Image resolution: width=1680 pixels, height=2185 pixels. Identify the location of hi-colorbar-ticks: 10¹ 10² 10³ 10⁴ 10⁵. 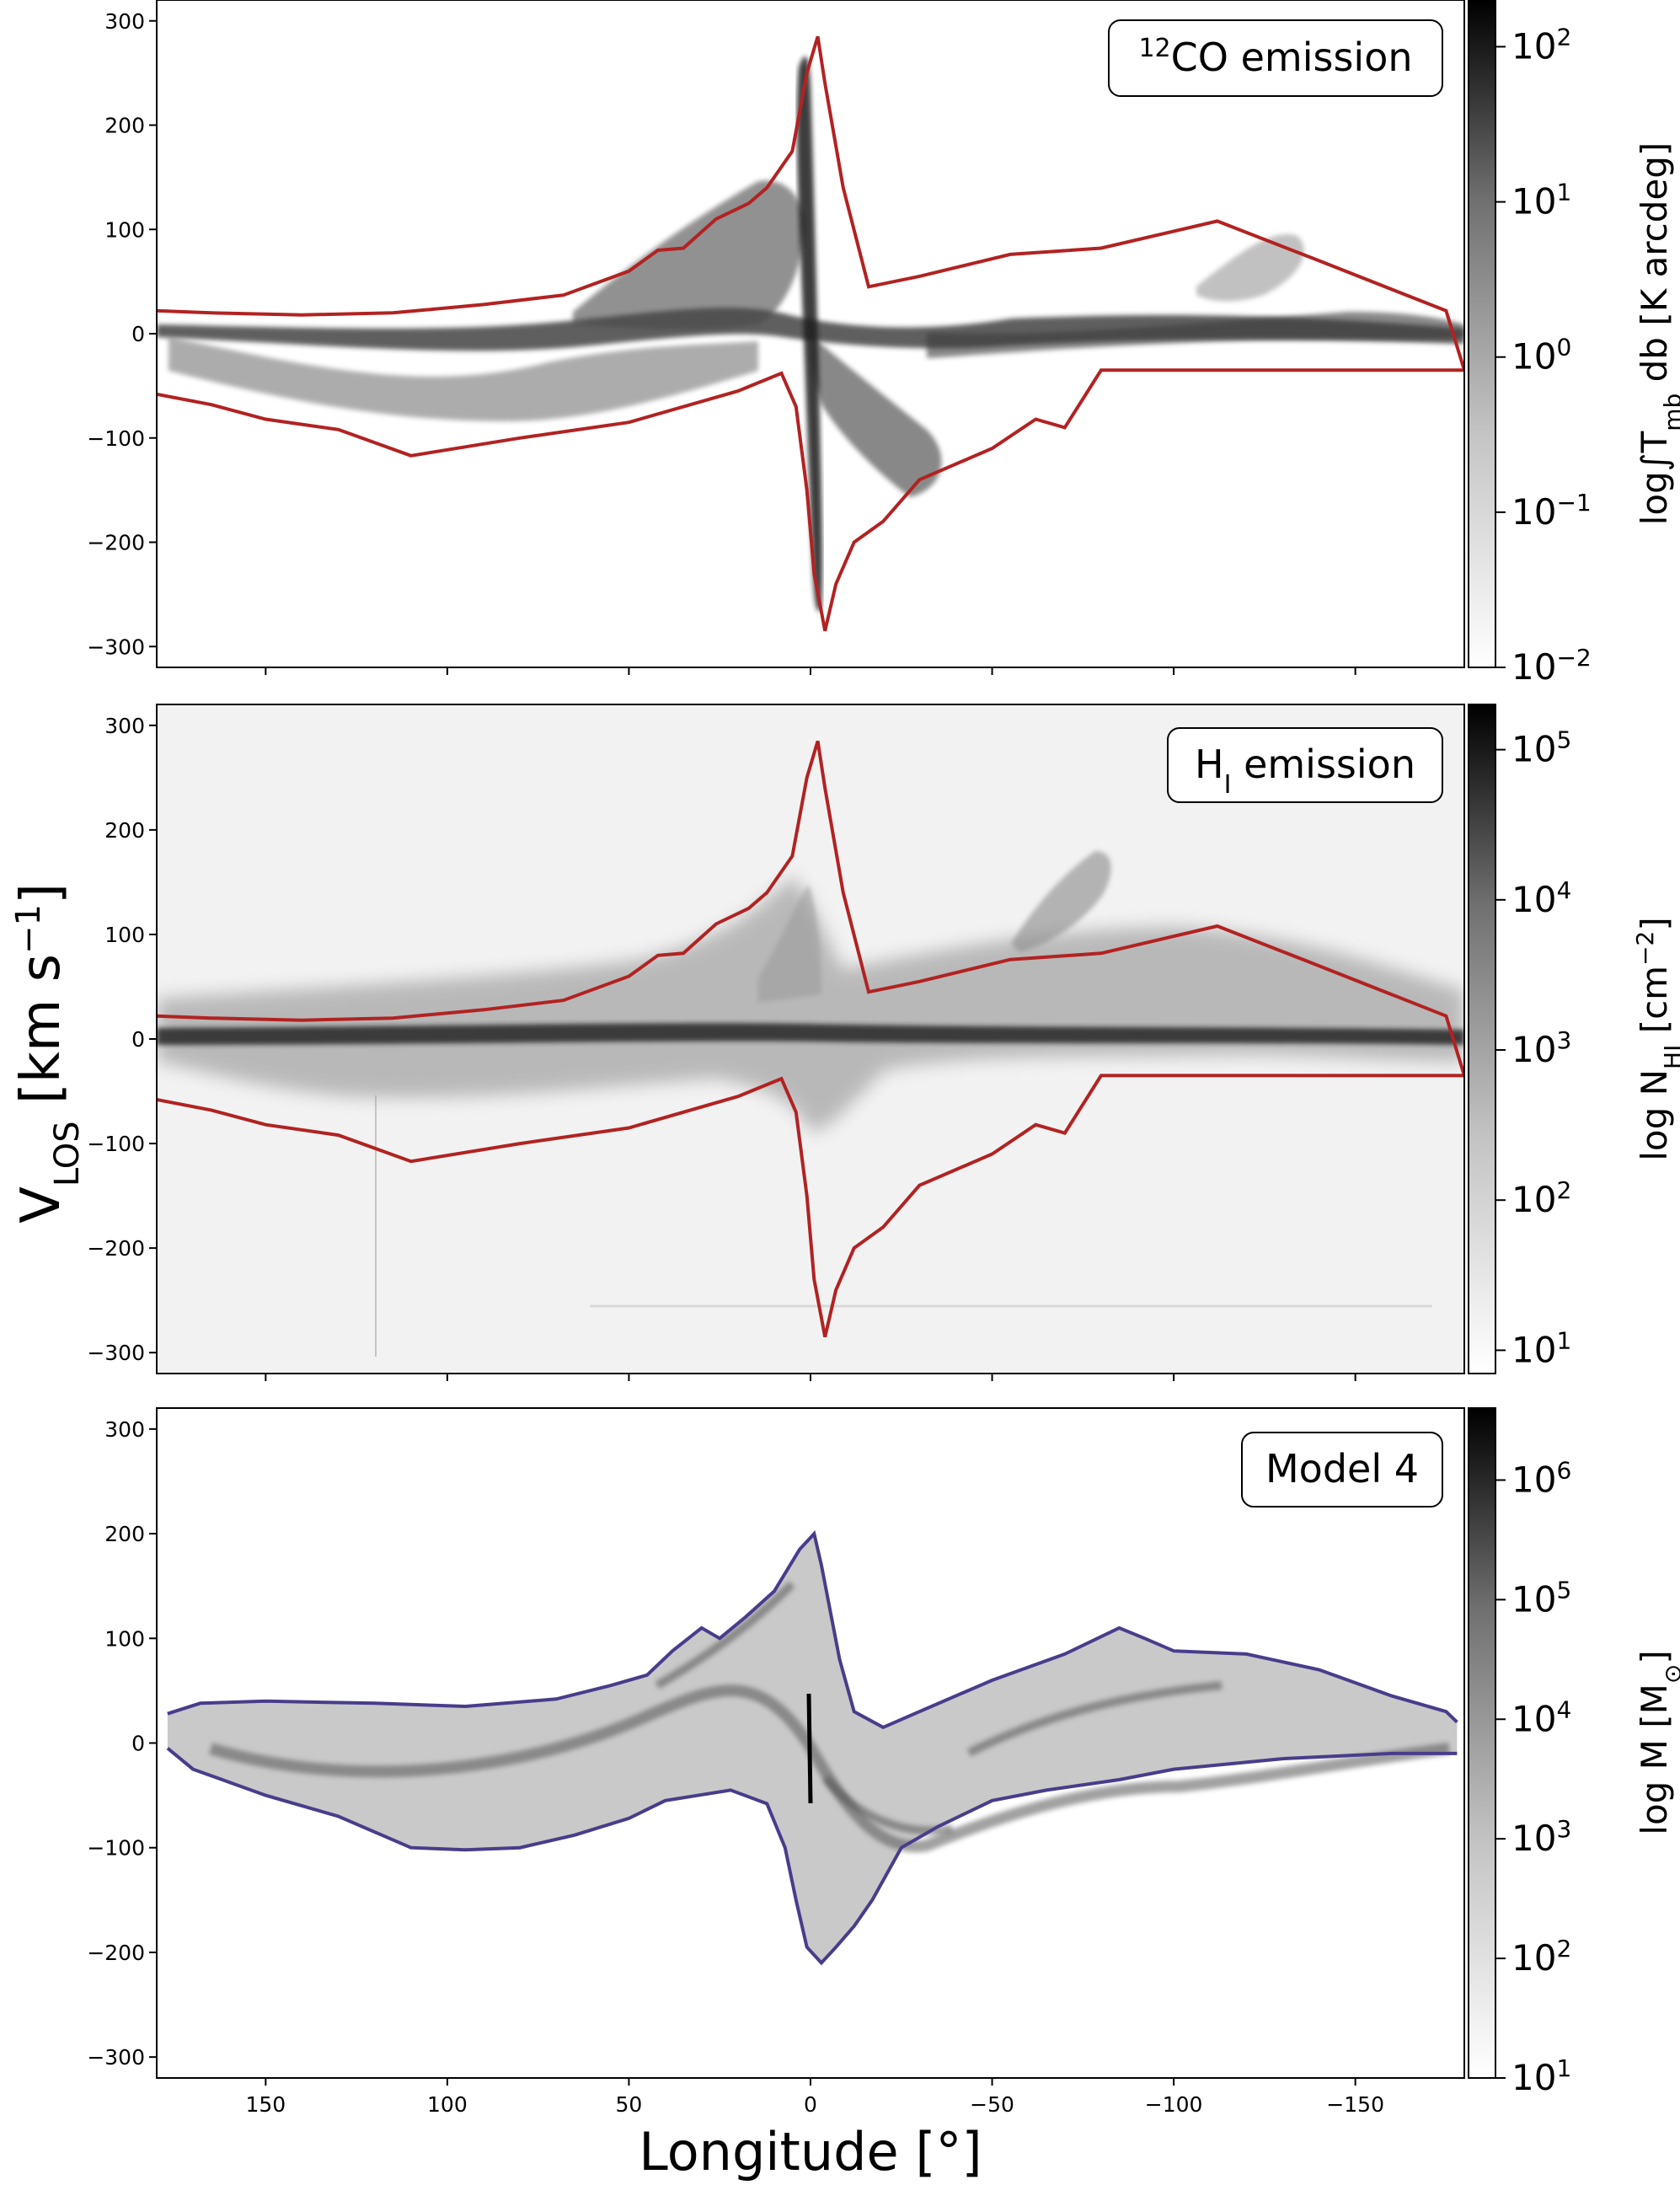
(1533, 1048).